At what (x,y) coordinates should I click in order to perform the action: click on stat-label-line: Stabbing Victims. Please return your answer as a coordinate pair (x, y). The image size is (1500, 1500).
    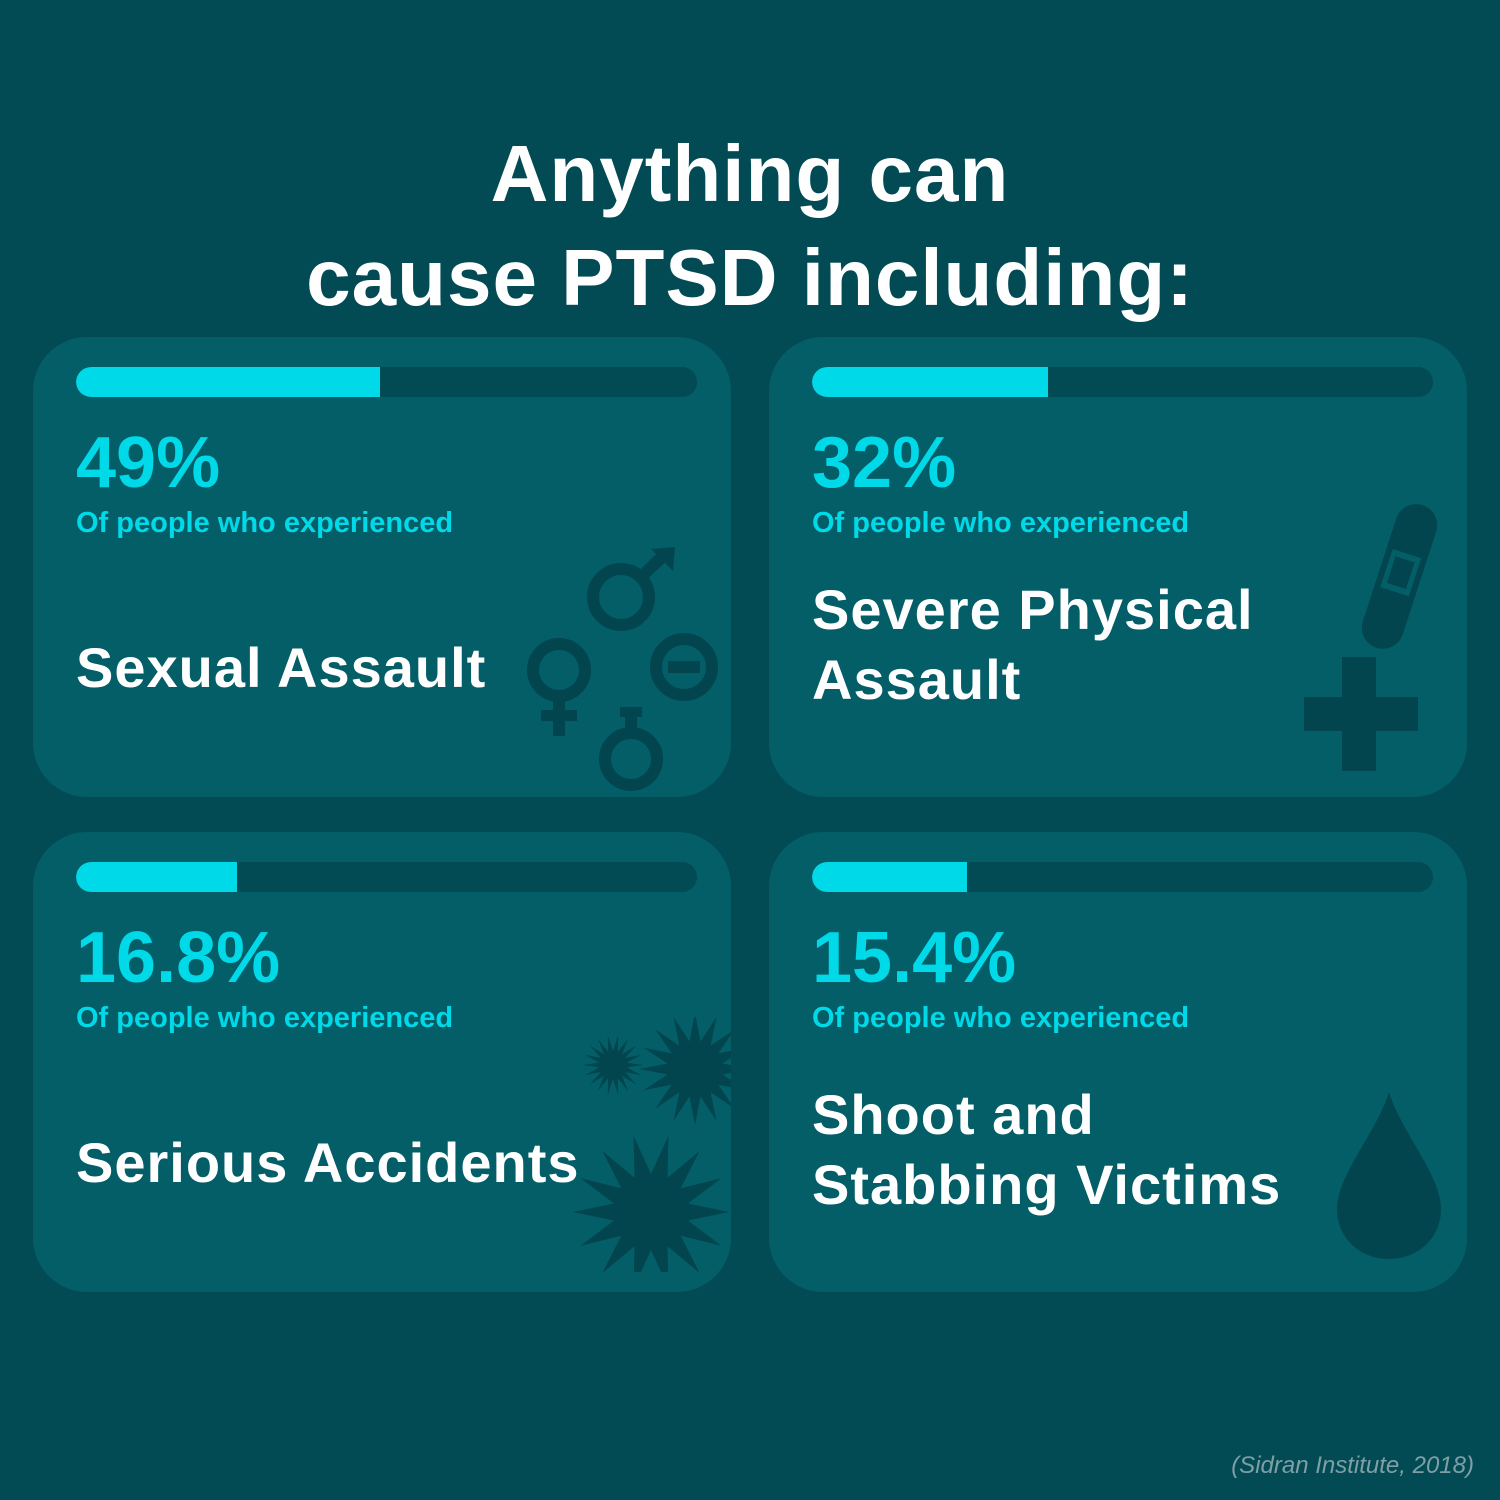
    Looking at the image, I should click on (1047, 1184).